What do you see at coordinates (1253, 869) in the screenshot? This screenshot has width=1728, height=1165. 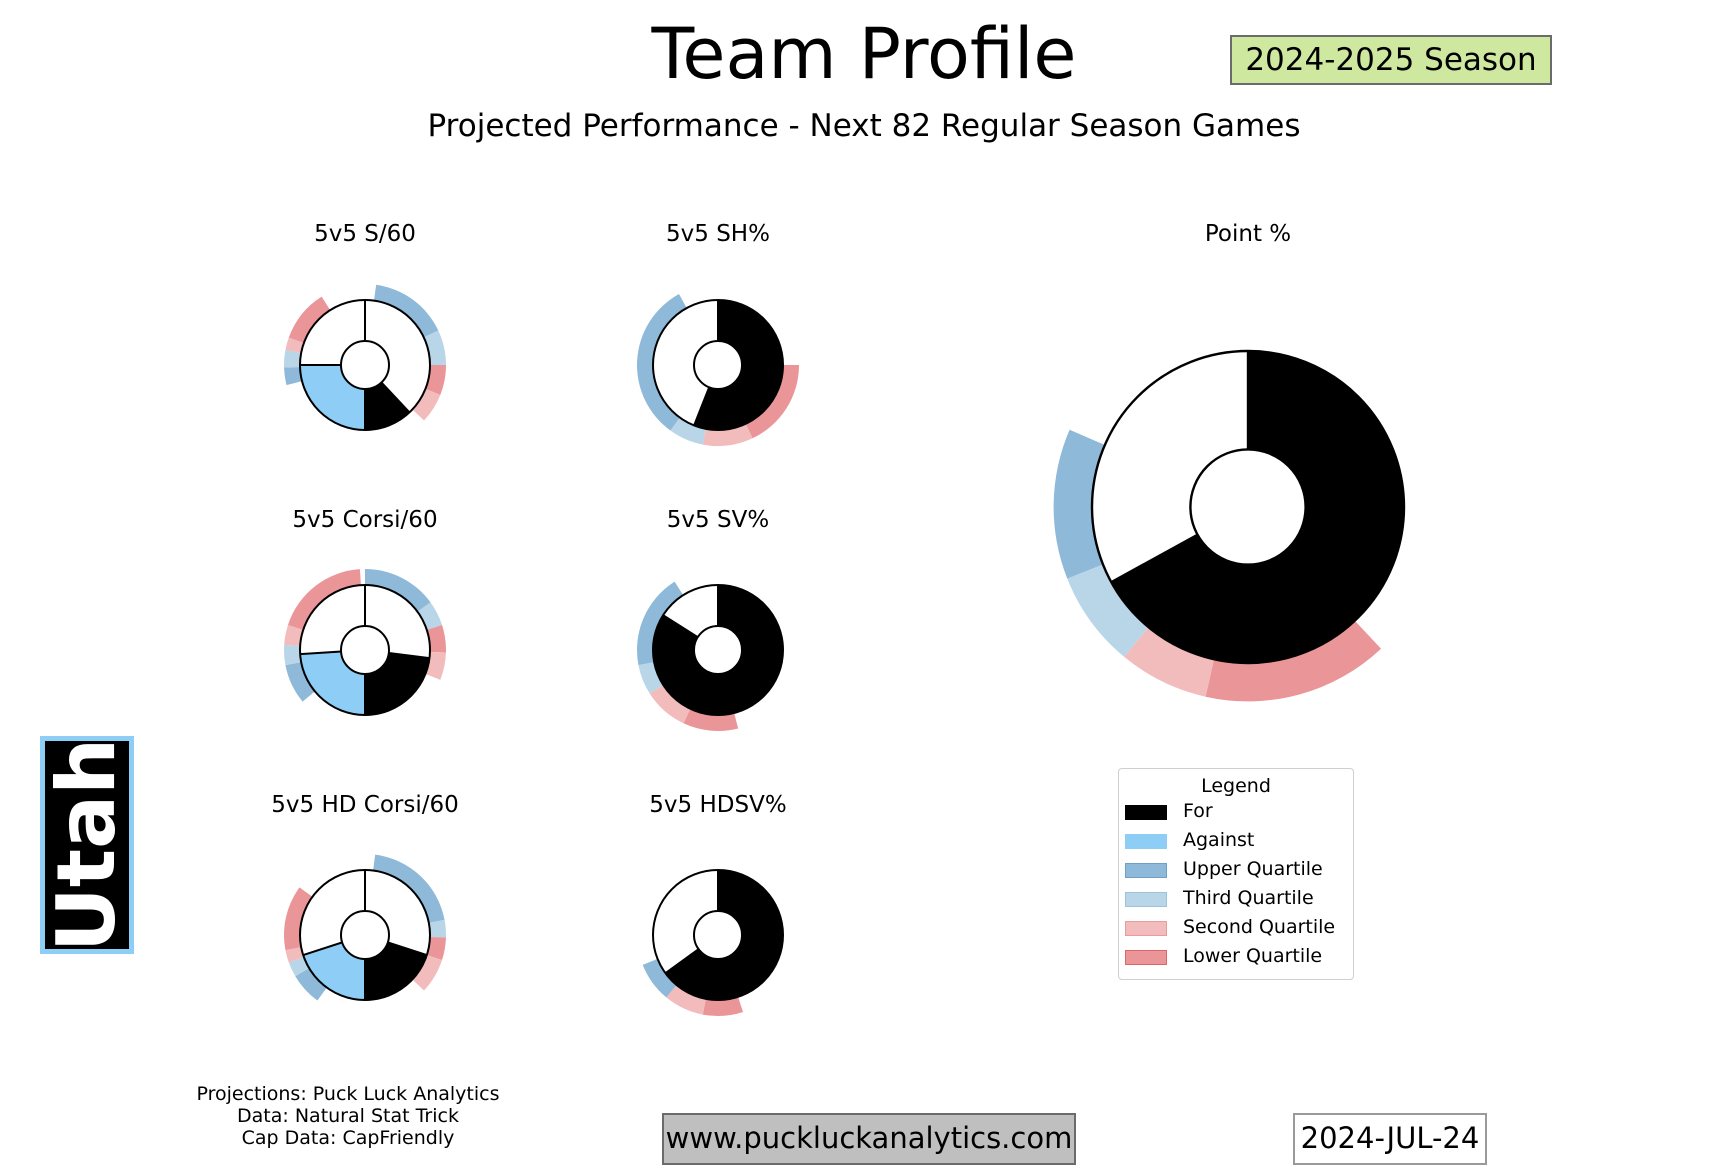 I see `legend-label-upper: Upper Quartile` at bounding box center [1253, 869].